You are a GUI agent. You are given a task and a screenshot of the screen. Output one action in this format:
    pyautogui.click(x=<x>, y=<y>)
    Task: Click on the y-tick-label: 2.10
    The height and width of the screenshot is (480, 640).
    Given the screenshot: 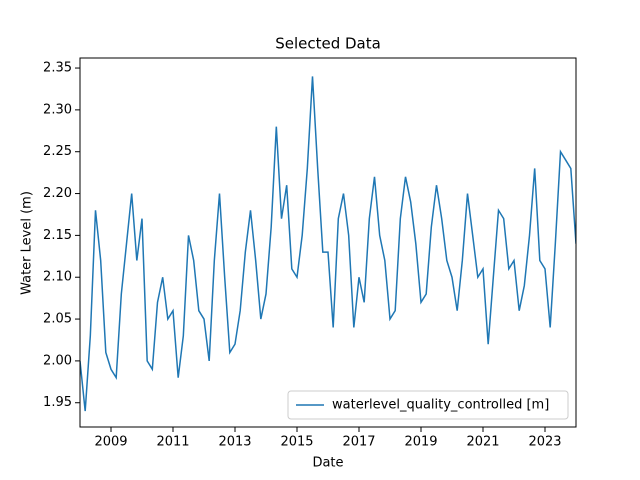 What is the action you would take?
    pyautogui.click(x=57, y=277)
    